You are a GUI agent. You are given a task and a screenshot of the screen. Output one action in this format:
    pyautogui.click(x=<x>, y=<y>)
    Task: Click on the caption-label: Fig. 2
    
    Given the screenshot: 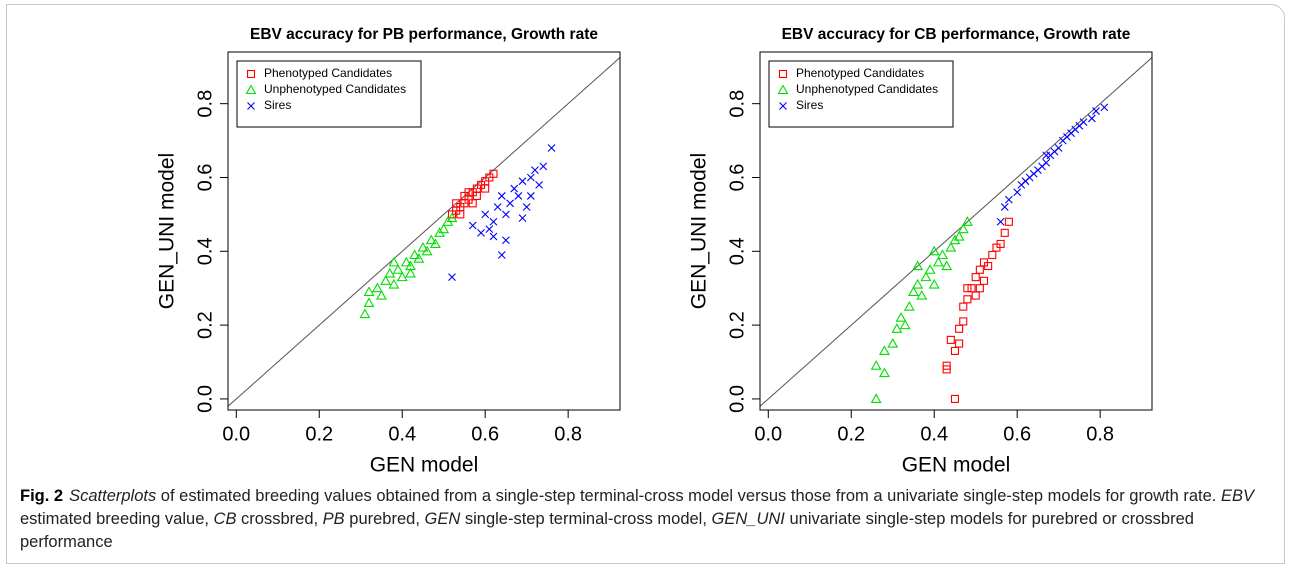 What is the action you would take?
    pyautogui.click(x=42, y=496)
    